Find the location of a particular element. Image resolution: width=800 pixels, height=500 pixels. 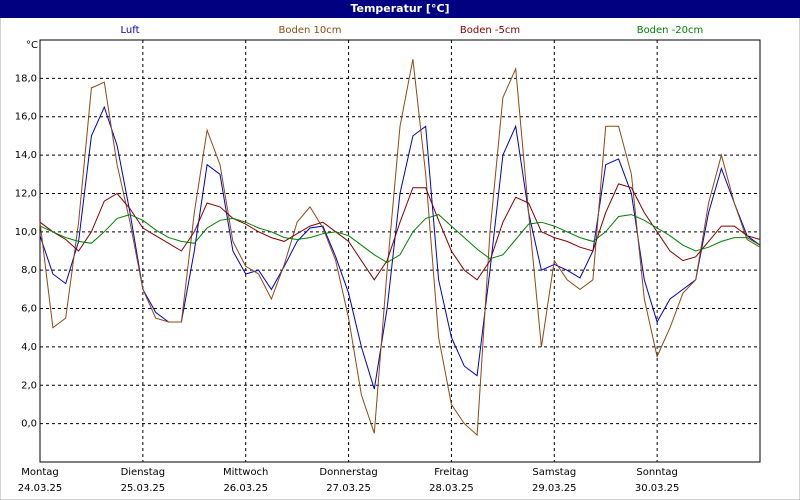

legend-entry: Luft is located at coordinates (130, 30).